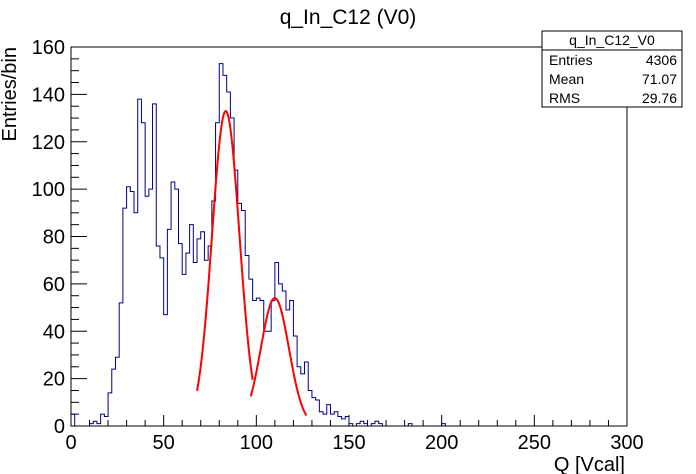  I want to click on y-tick-label: 160, so click(48, 48).